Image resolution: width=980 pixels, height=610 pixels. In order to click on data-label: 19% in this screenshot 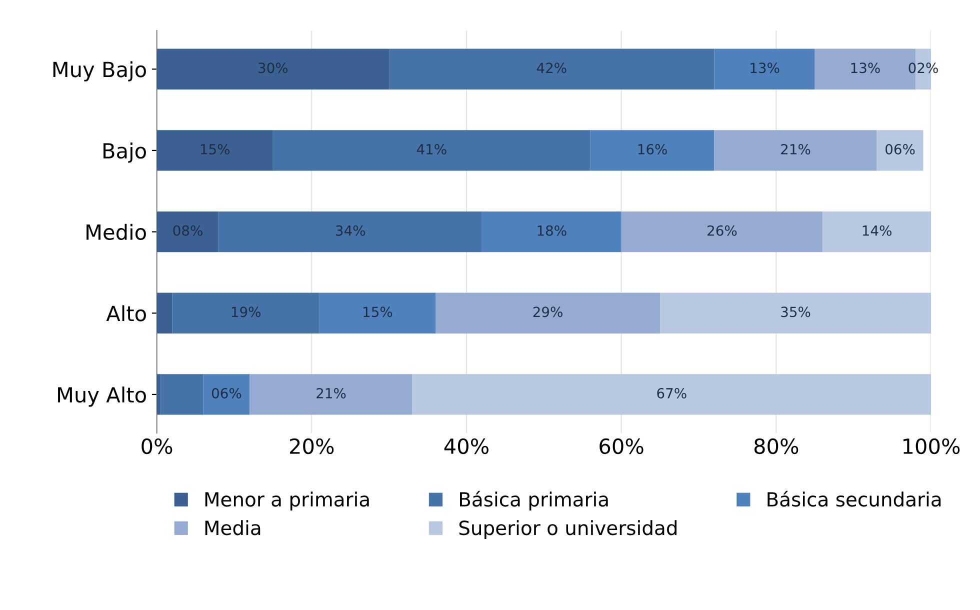, I will do `click(246, 312)`.